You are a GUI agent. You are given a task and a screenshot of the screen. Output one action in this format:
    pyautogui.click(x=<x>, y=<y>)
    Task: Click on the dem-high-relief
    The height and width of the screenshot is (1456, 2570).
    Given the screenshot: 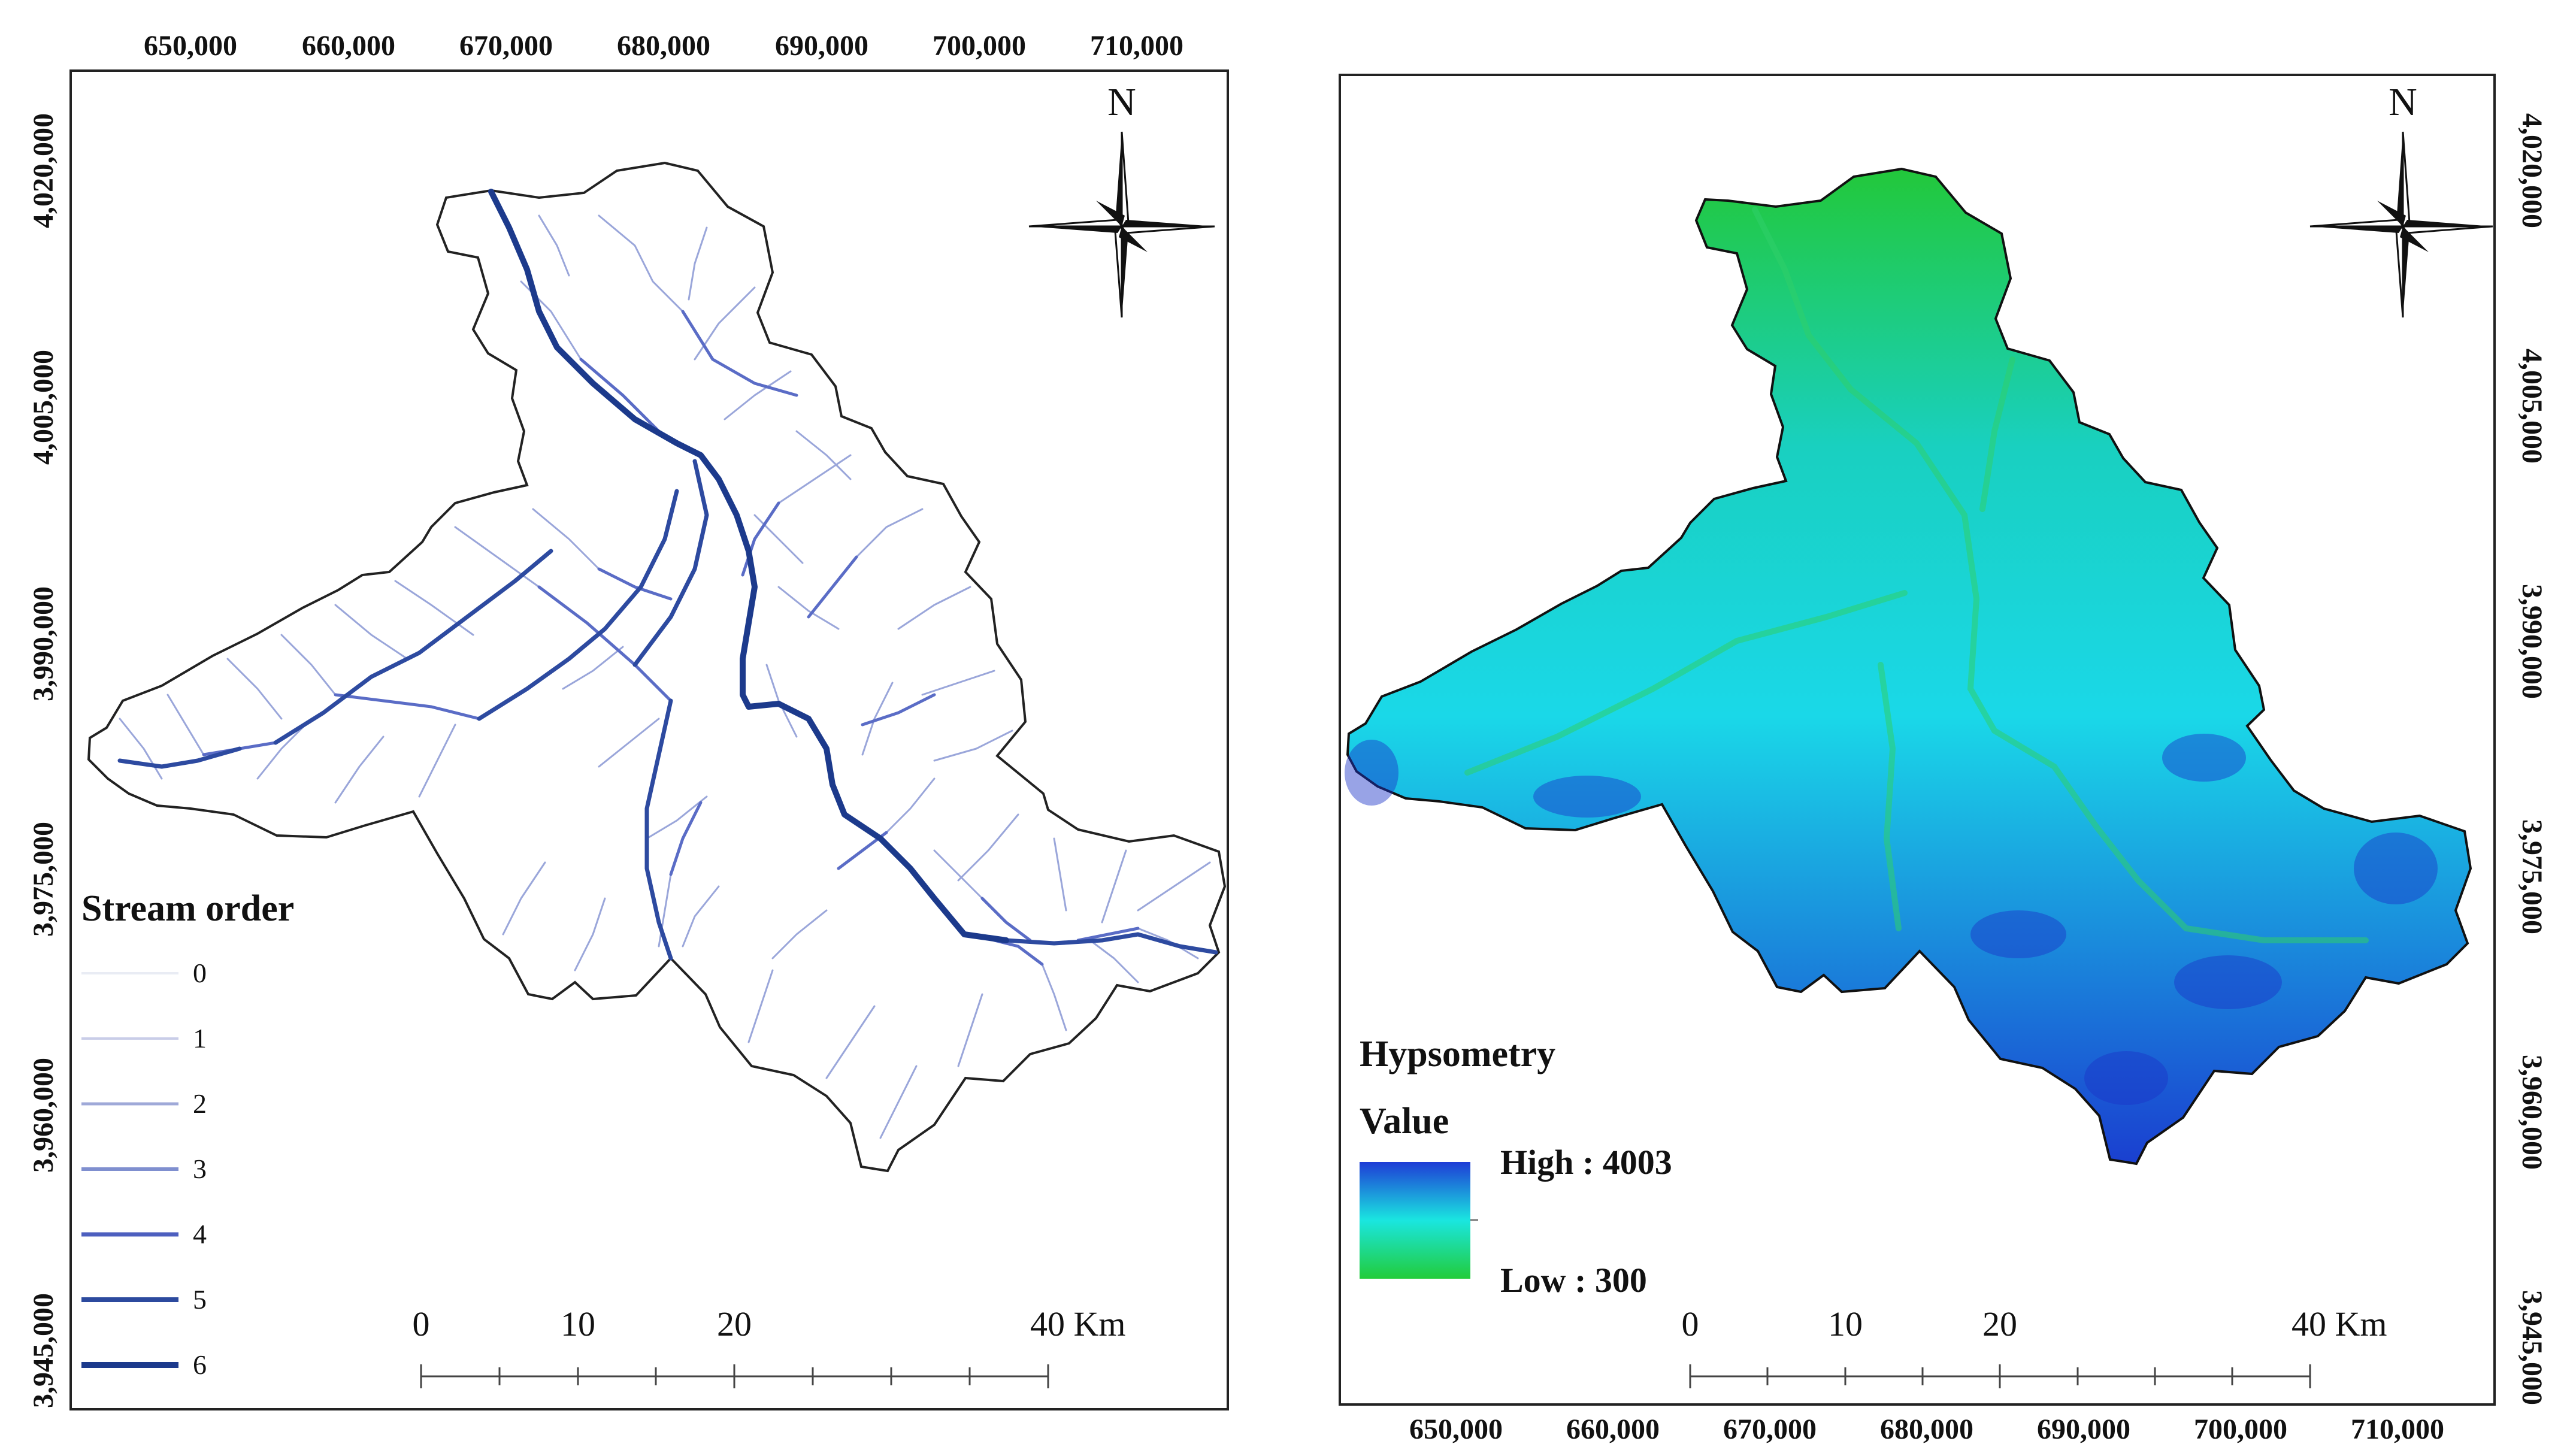 What is the action you would take?
    pyautogui.click(x=1891, y=919)
    